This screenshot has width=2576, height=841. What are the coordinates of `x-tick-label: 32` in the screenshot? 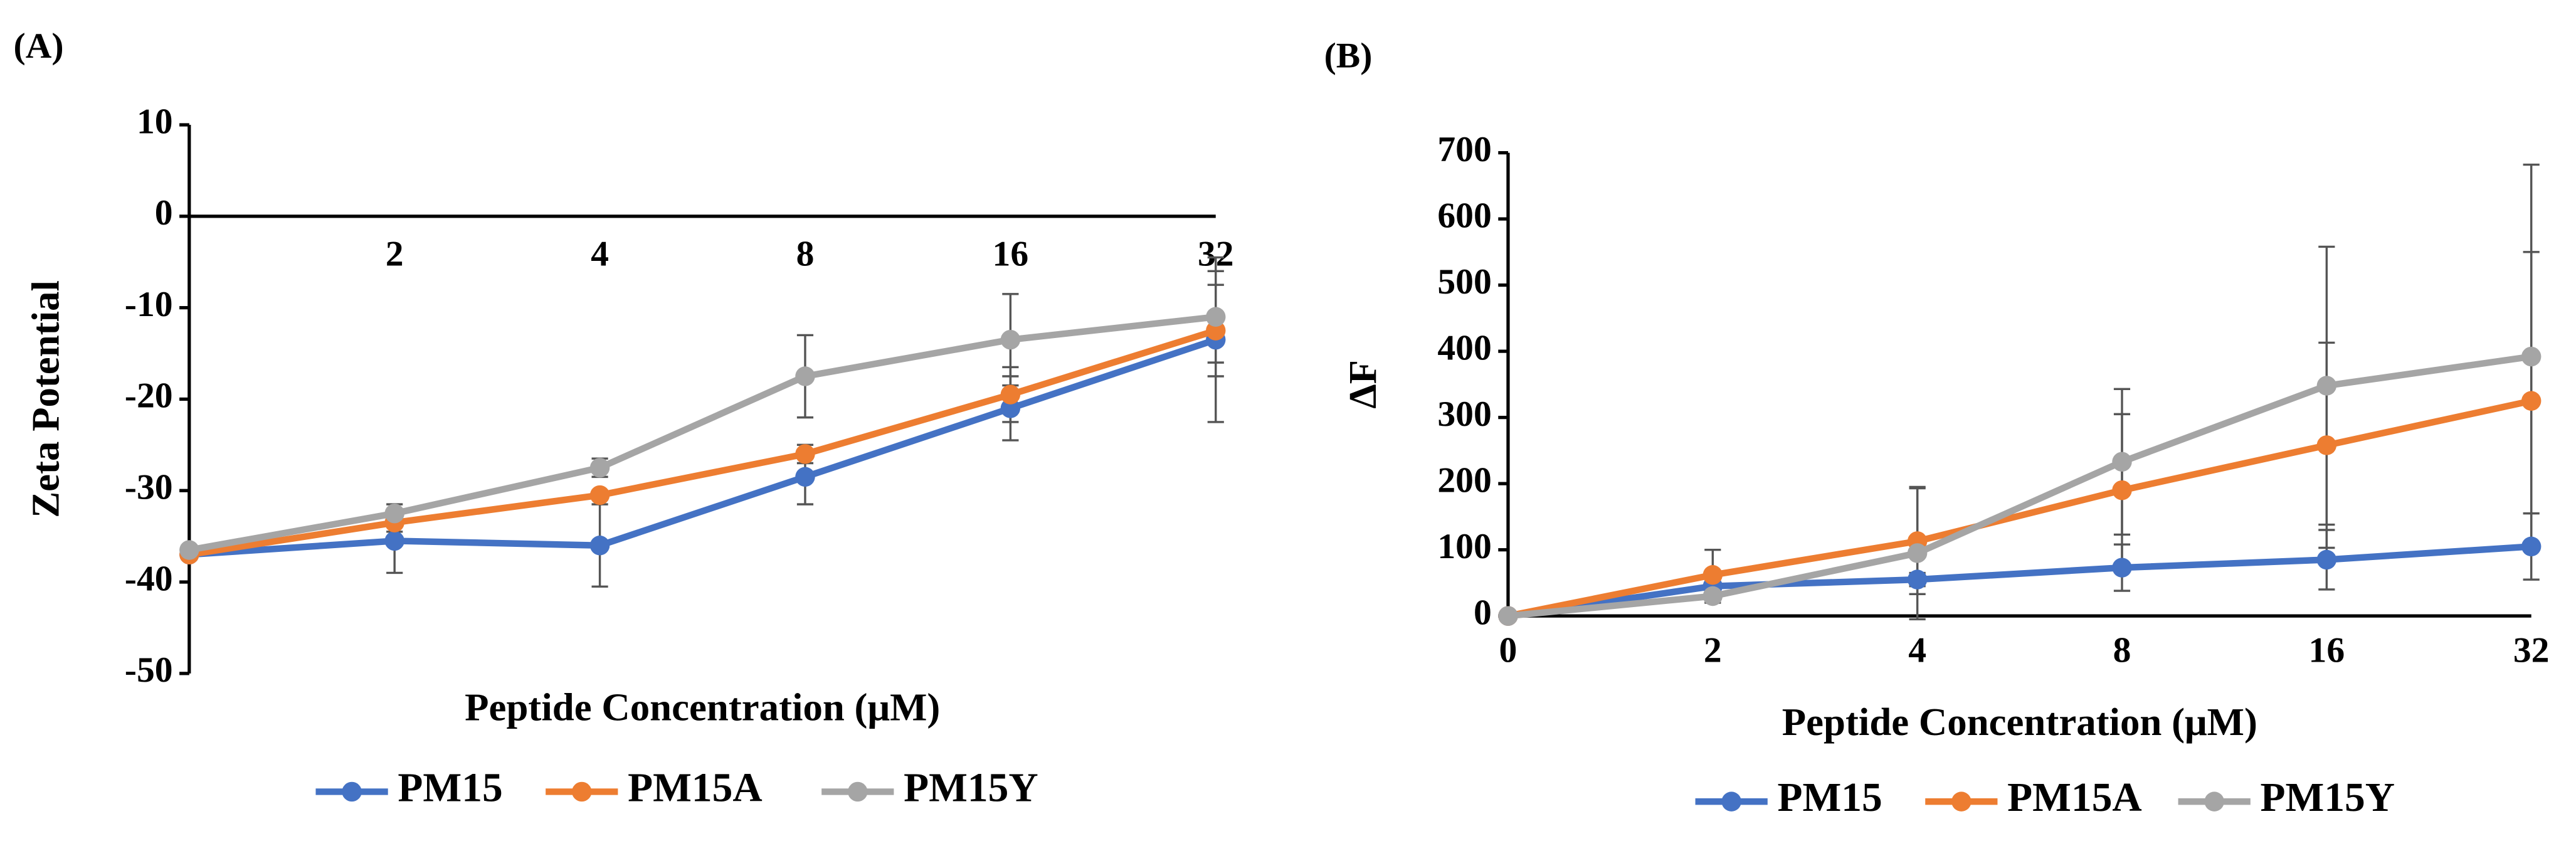 It's located at (2531, 650).